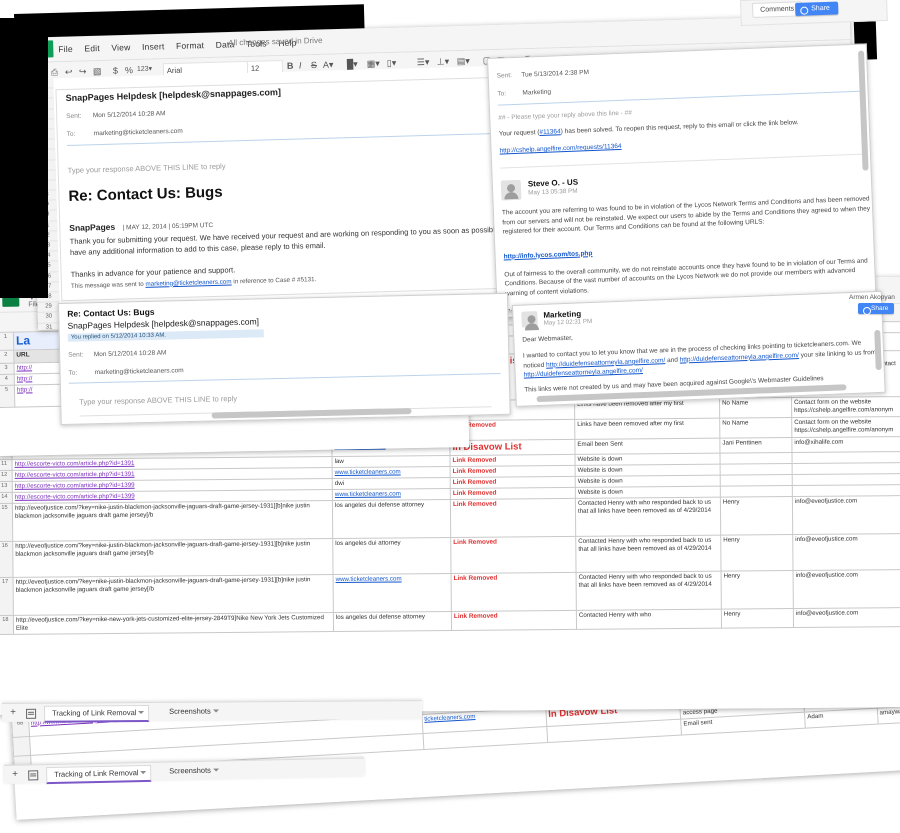 The image size is (900, 833). I want to click on decimal-icon: 123▾, so click(144, 69).